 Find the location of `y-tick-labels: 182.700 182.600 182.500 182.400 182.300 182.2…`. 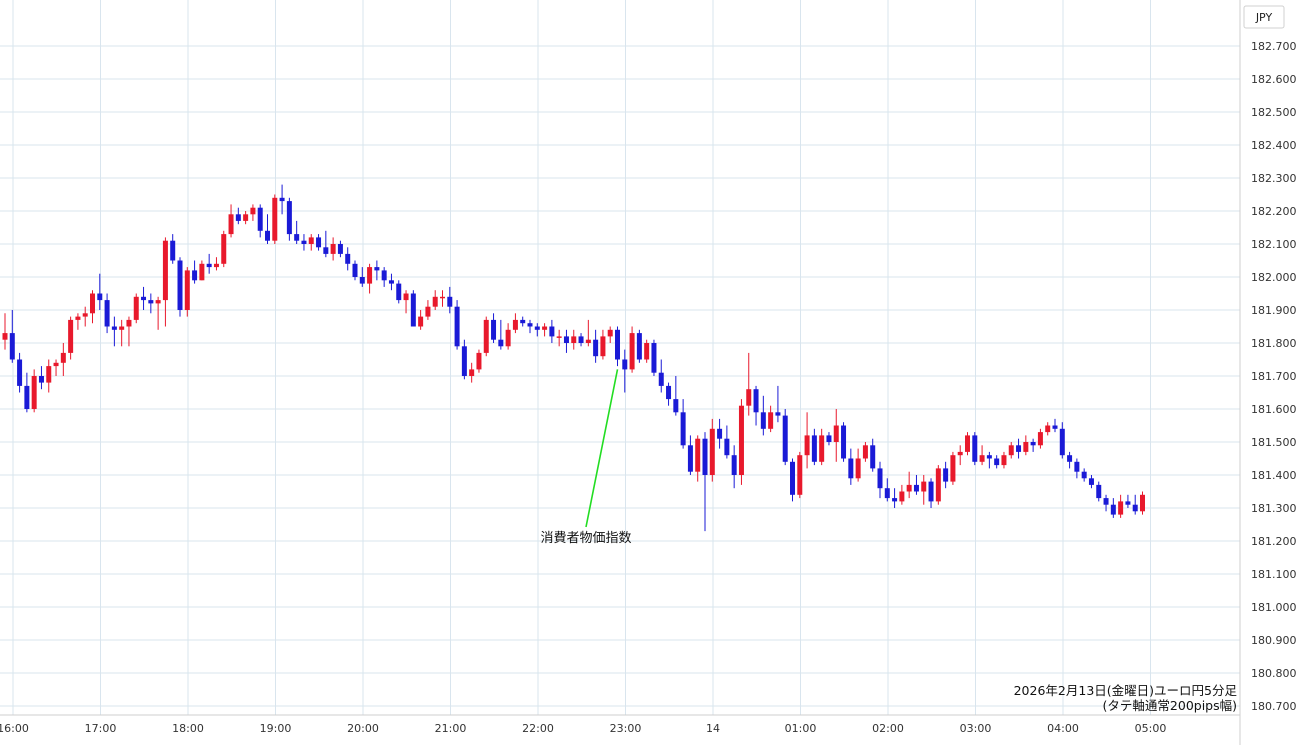

y-tick-labels: 182.700 182.600 182.500 182.400 182.300 182.2… is located at coordinates (1274, 376).